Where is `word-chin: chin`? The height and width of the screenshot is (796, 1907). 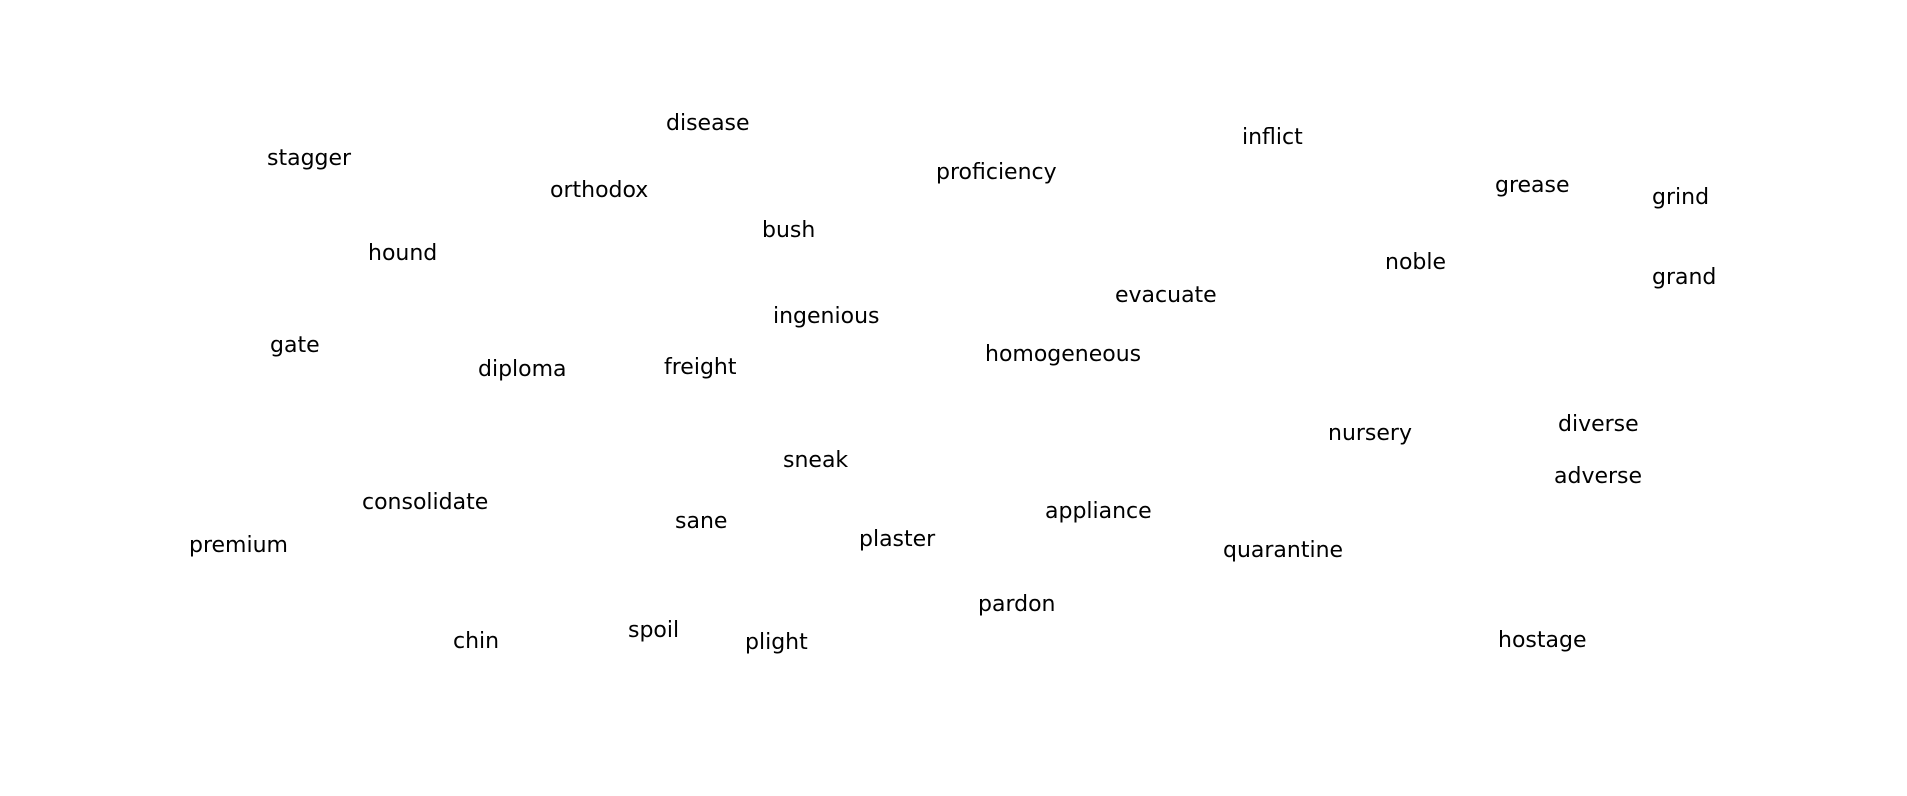 word-chin: chin is located at coordinates (476, 641).